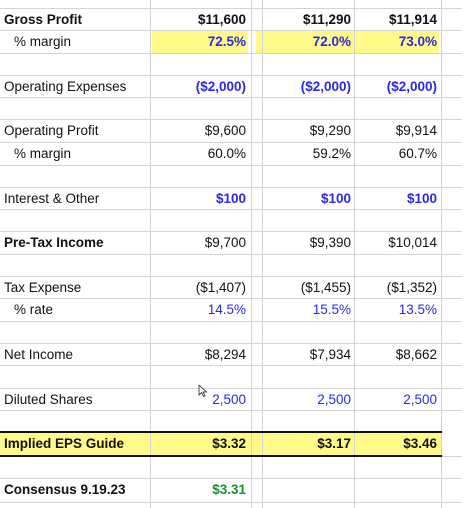 The image size is (464, 508). Describe the element at coordinates (412, 242) in the screenshot. I see `pretax-income-cell: $10,014` at that location.